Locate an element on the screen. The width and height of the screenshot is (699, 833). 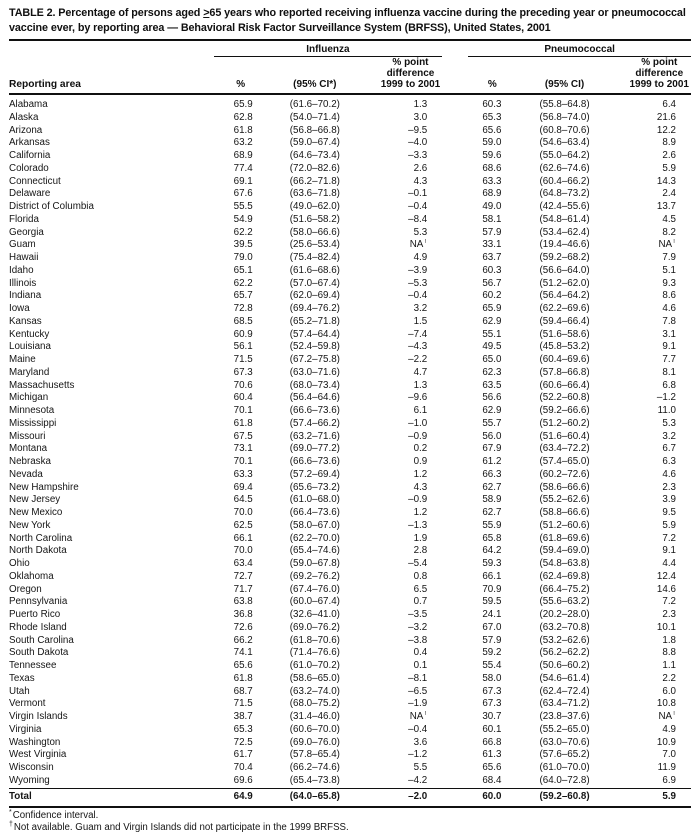
cell-area: Virgin Islands is located at coordinates (38, 716).